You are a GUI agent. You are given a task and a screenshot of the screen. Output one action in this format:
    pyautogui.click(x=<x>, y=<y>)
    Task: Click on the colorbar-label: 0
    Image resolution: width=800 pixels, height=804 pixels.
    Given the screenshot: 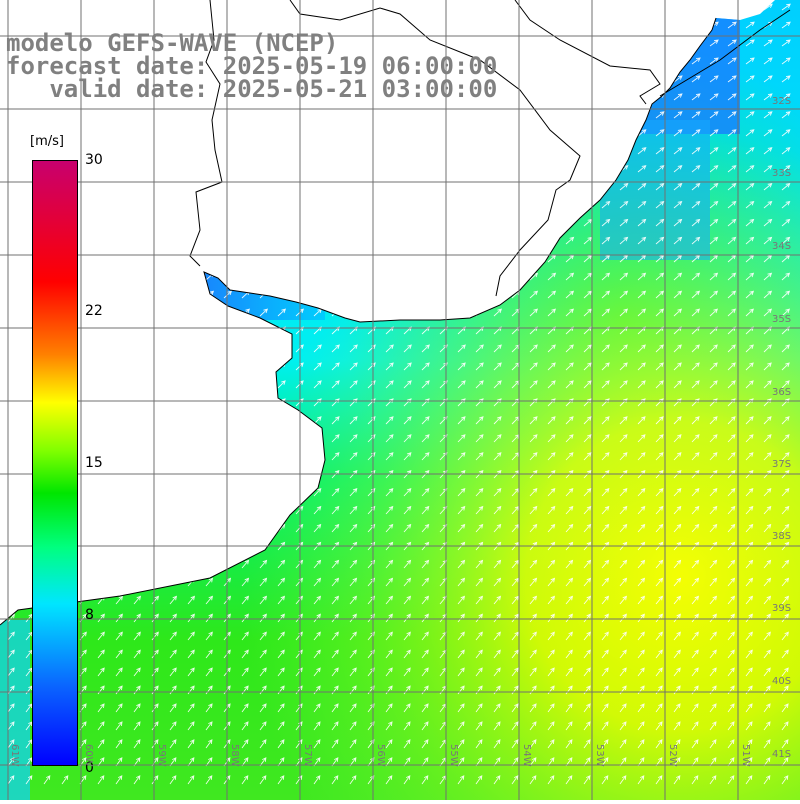 What is the action you would take?
    pyautogui.click(x=89, y=768)
    